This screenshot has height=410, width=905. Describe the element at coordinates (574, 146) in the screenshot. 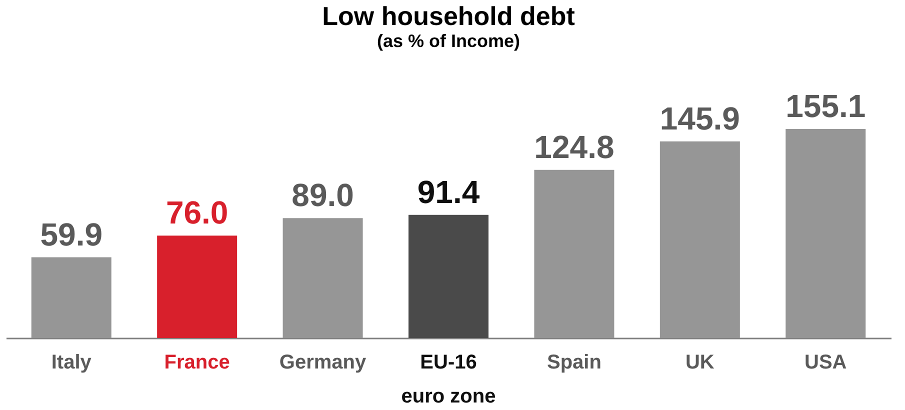

I see `data-label: 124.8` at that location.